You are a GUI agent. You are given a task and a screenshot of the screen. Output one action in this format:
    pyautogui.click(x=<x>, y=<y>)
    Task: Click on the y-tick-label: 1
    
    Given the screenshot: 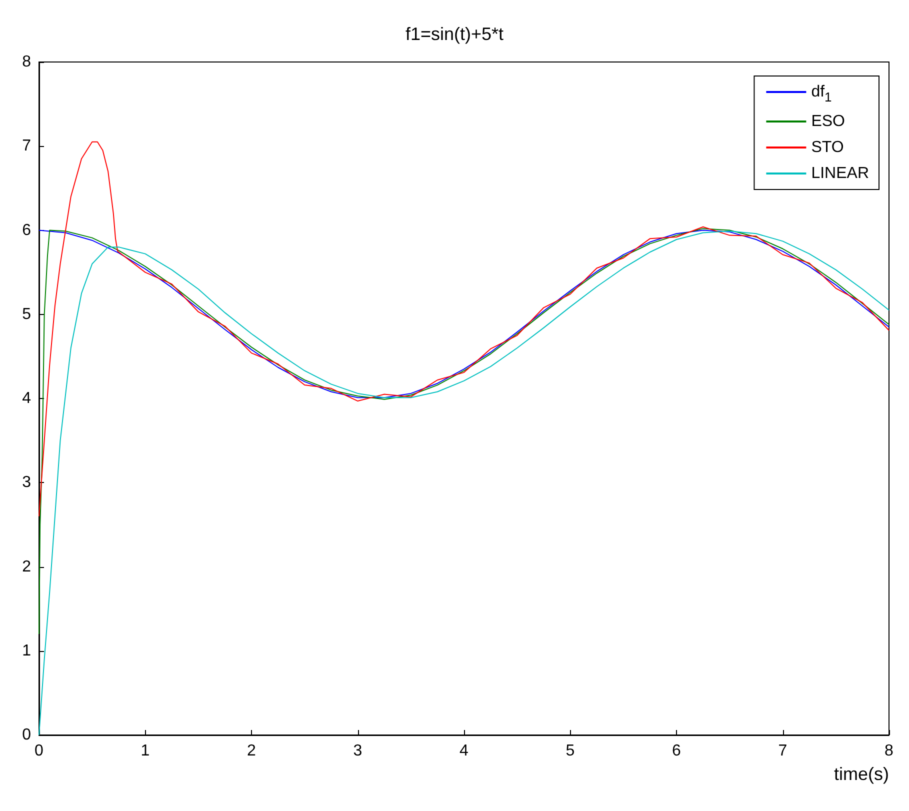 What is the action you would take?
    pyautogui.click(x=27, y=651)
    